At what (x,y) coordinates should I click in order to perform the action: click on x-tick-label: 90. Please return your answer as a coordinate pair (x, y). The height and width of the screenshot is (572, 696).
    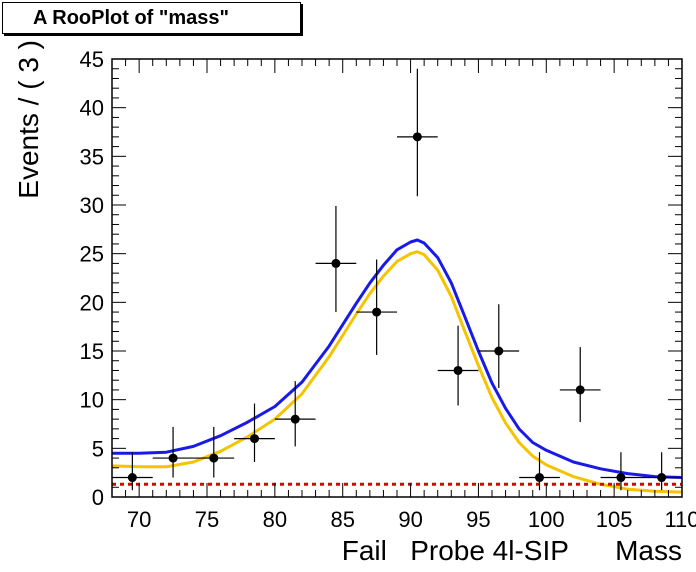
    Looking at the image, I should click on (410, 519).